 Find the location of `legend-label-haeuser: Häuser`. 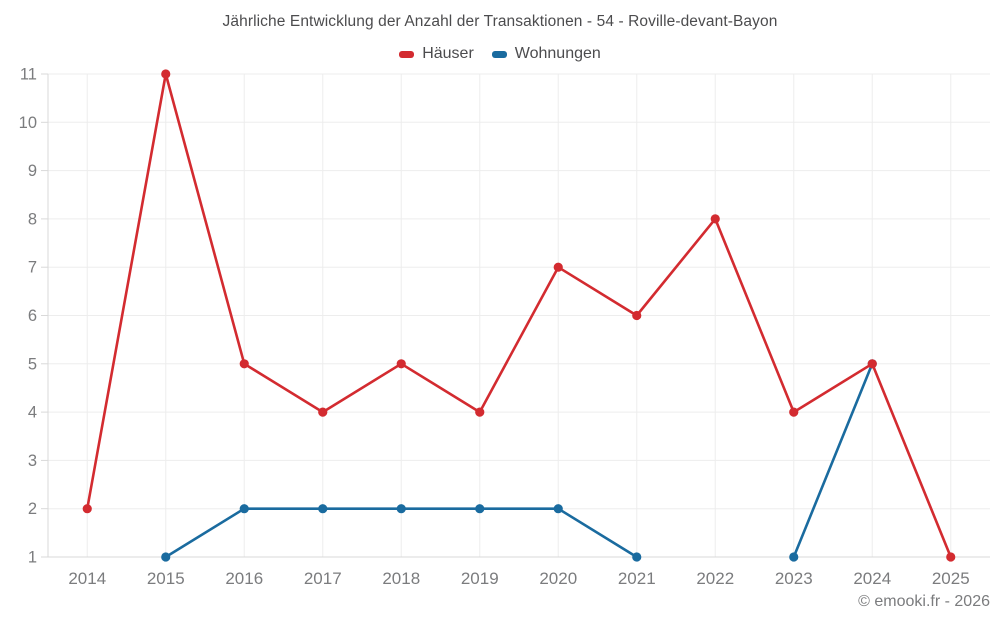

legend-label-haeuser: Häuser is located at coordinates (448, 53).